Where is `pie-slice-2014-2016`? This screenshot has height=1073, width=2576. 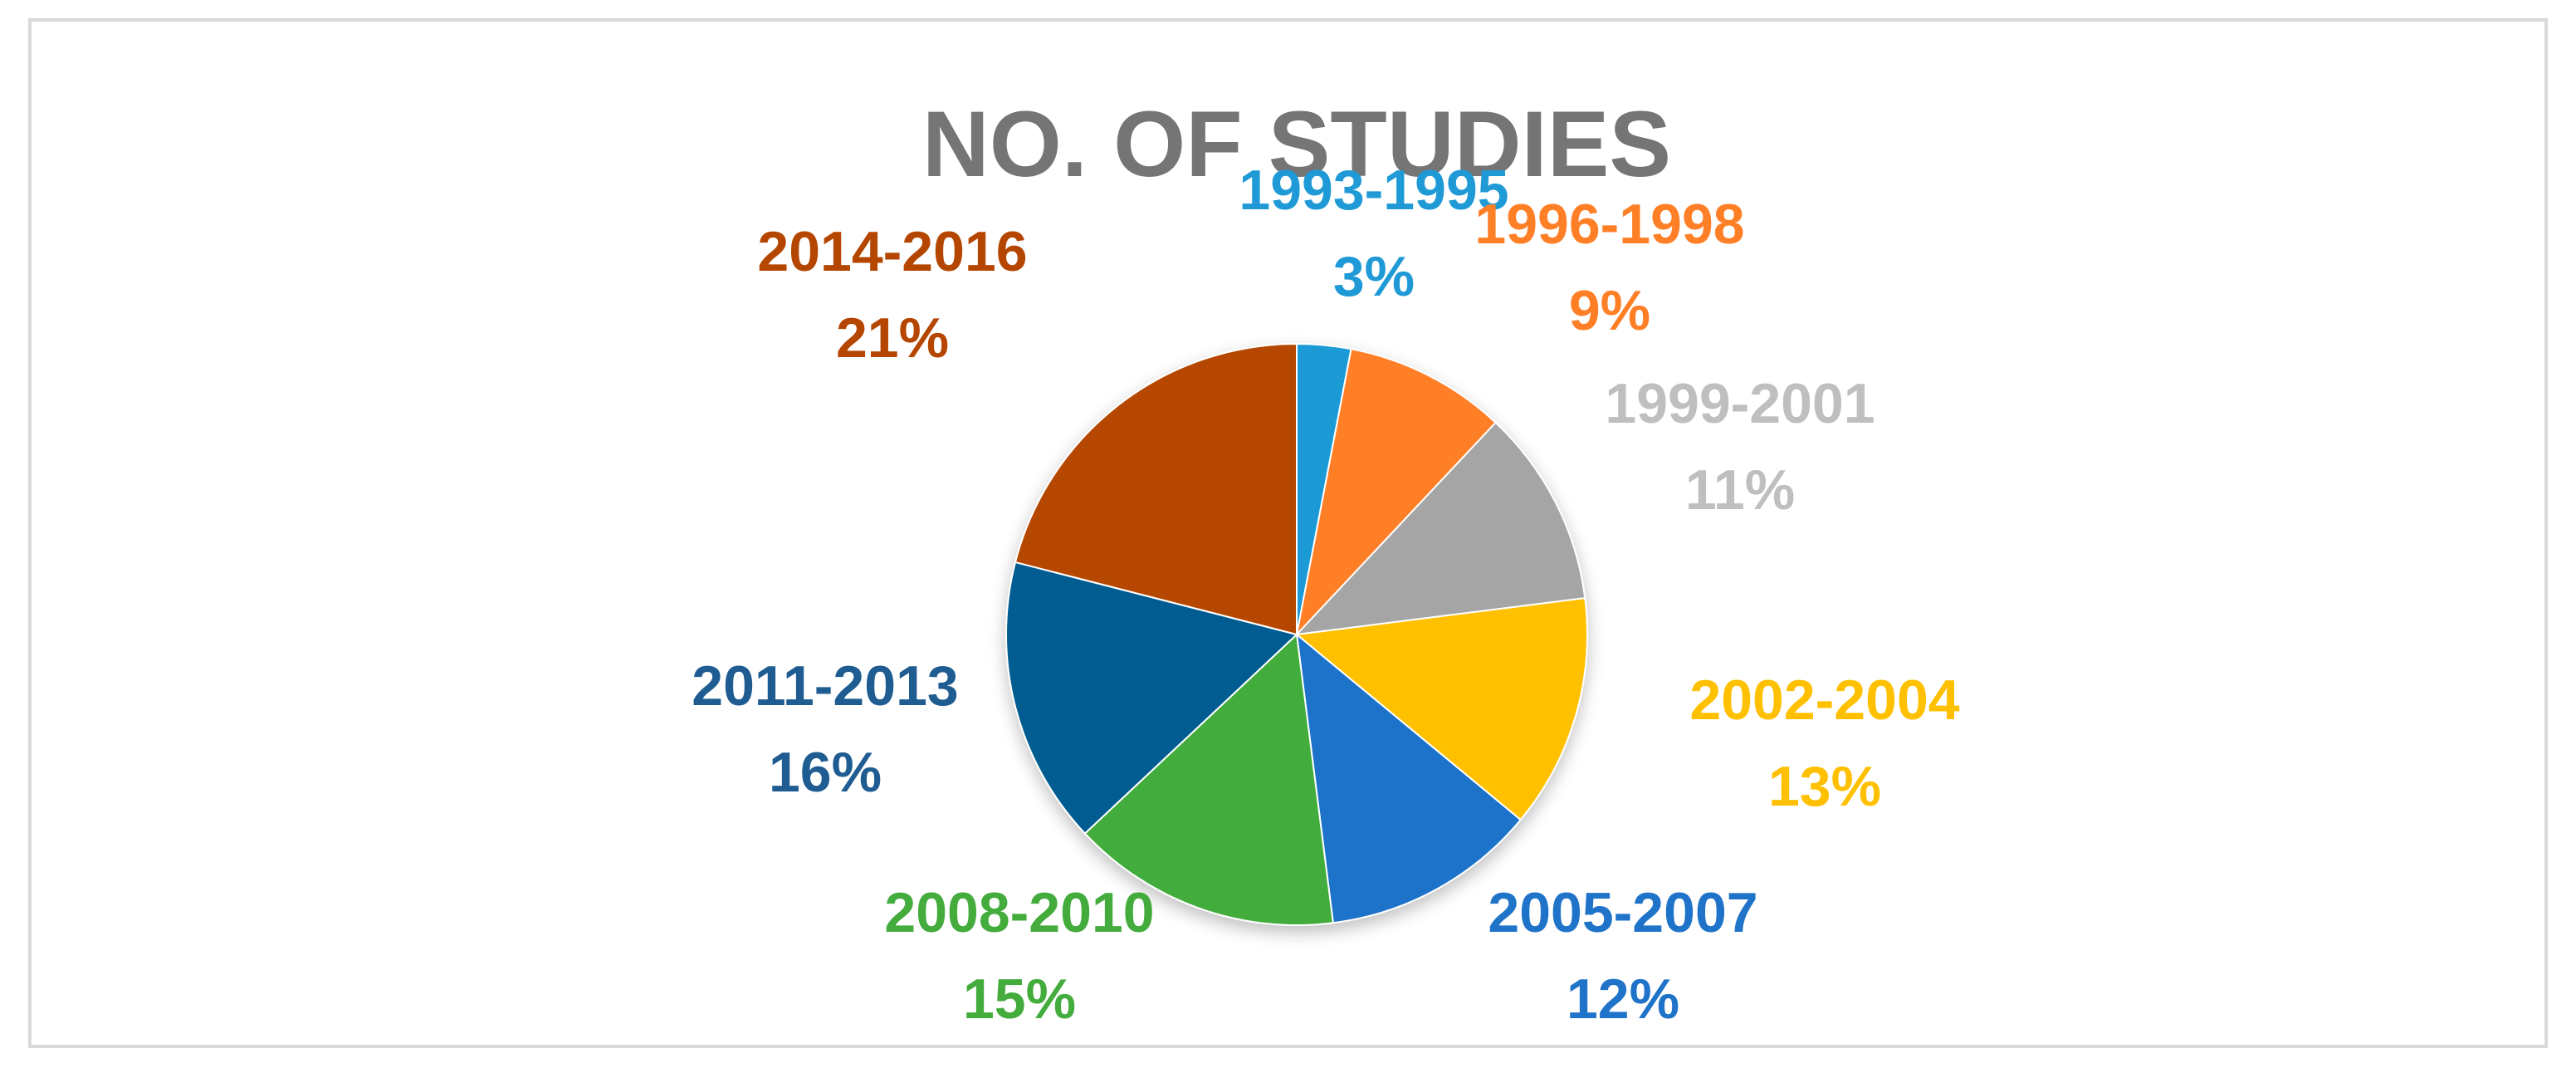
pie-slice-2014-2016 is located at coordinates (1156, 489).